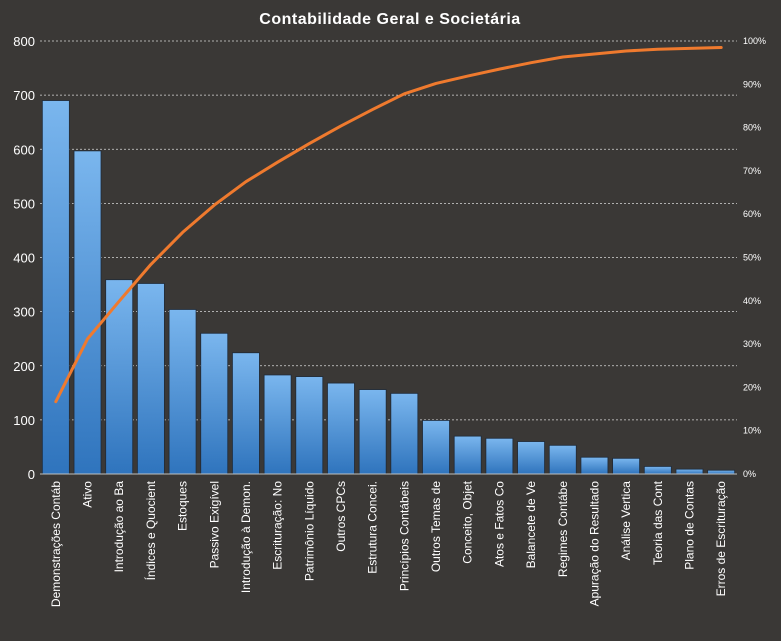 The height and width of the screenshot is (641, 781). I want to click on category-label: Apuração do Resultado, so click(594, 544).